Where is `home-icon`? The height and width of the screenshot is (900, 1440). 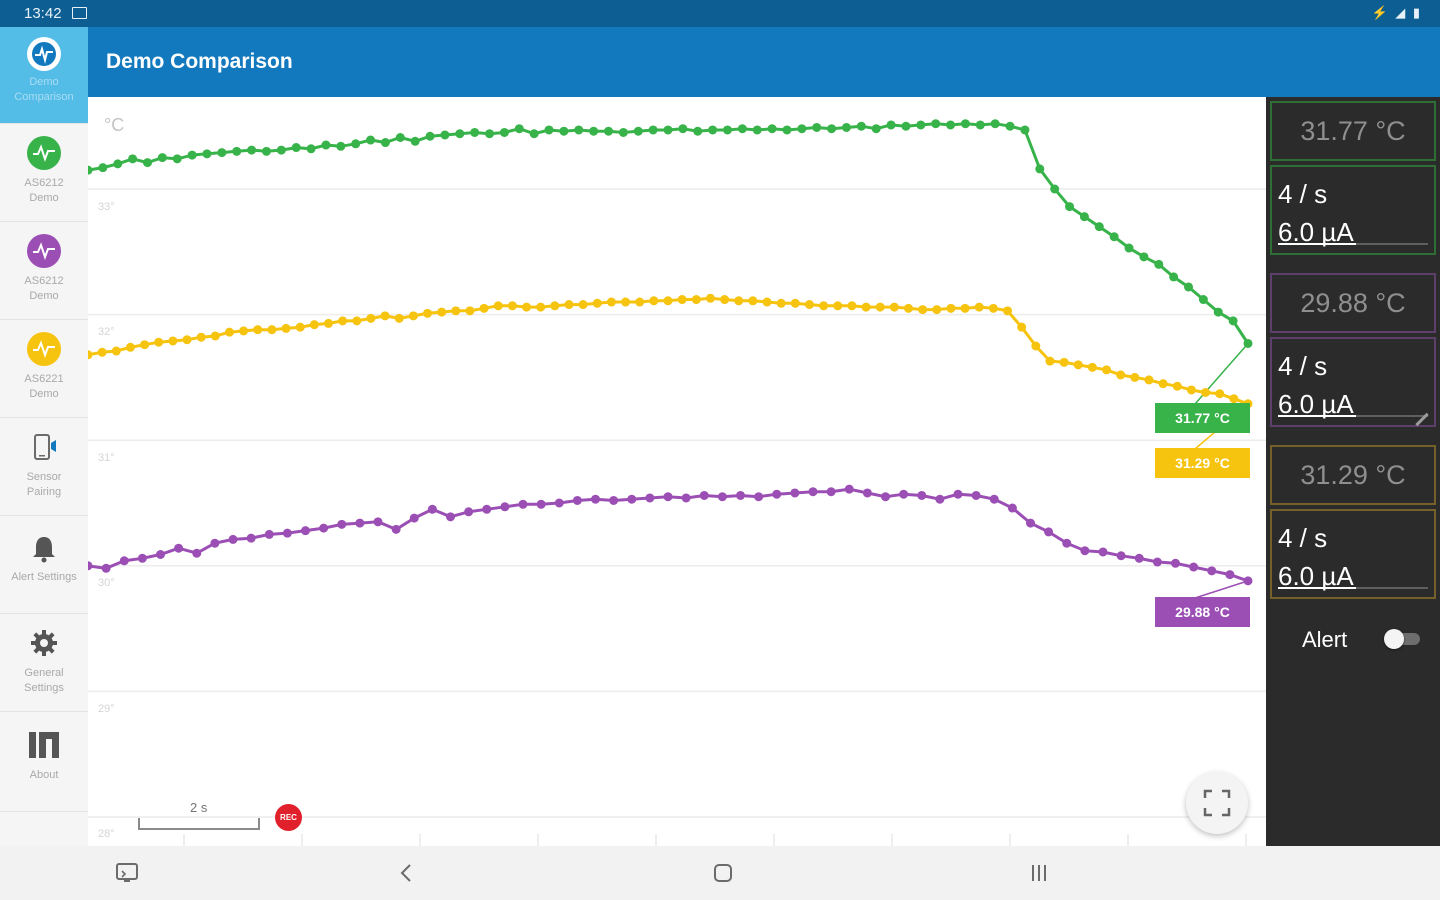
home-icon is located at coordinates (723, 873).